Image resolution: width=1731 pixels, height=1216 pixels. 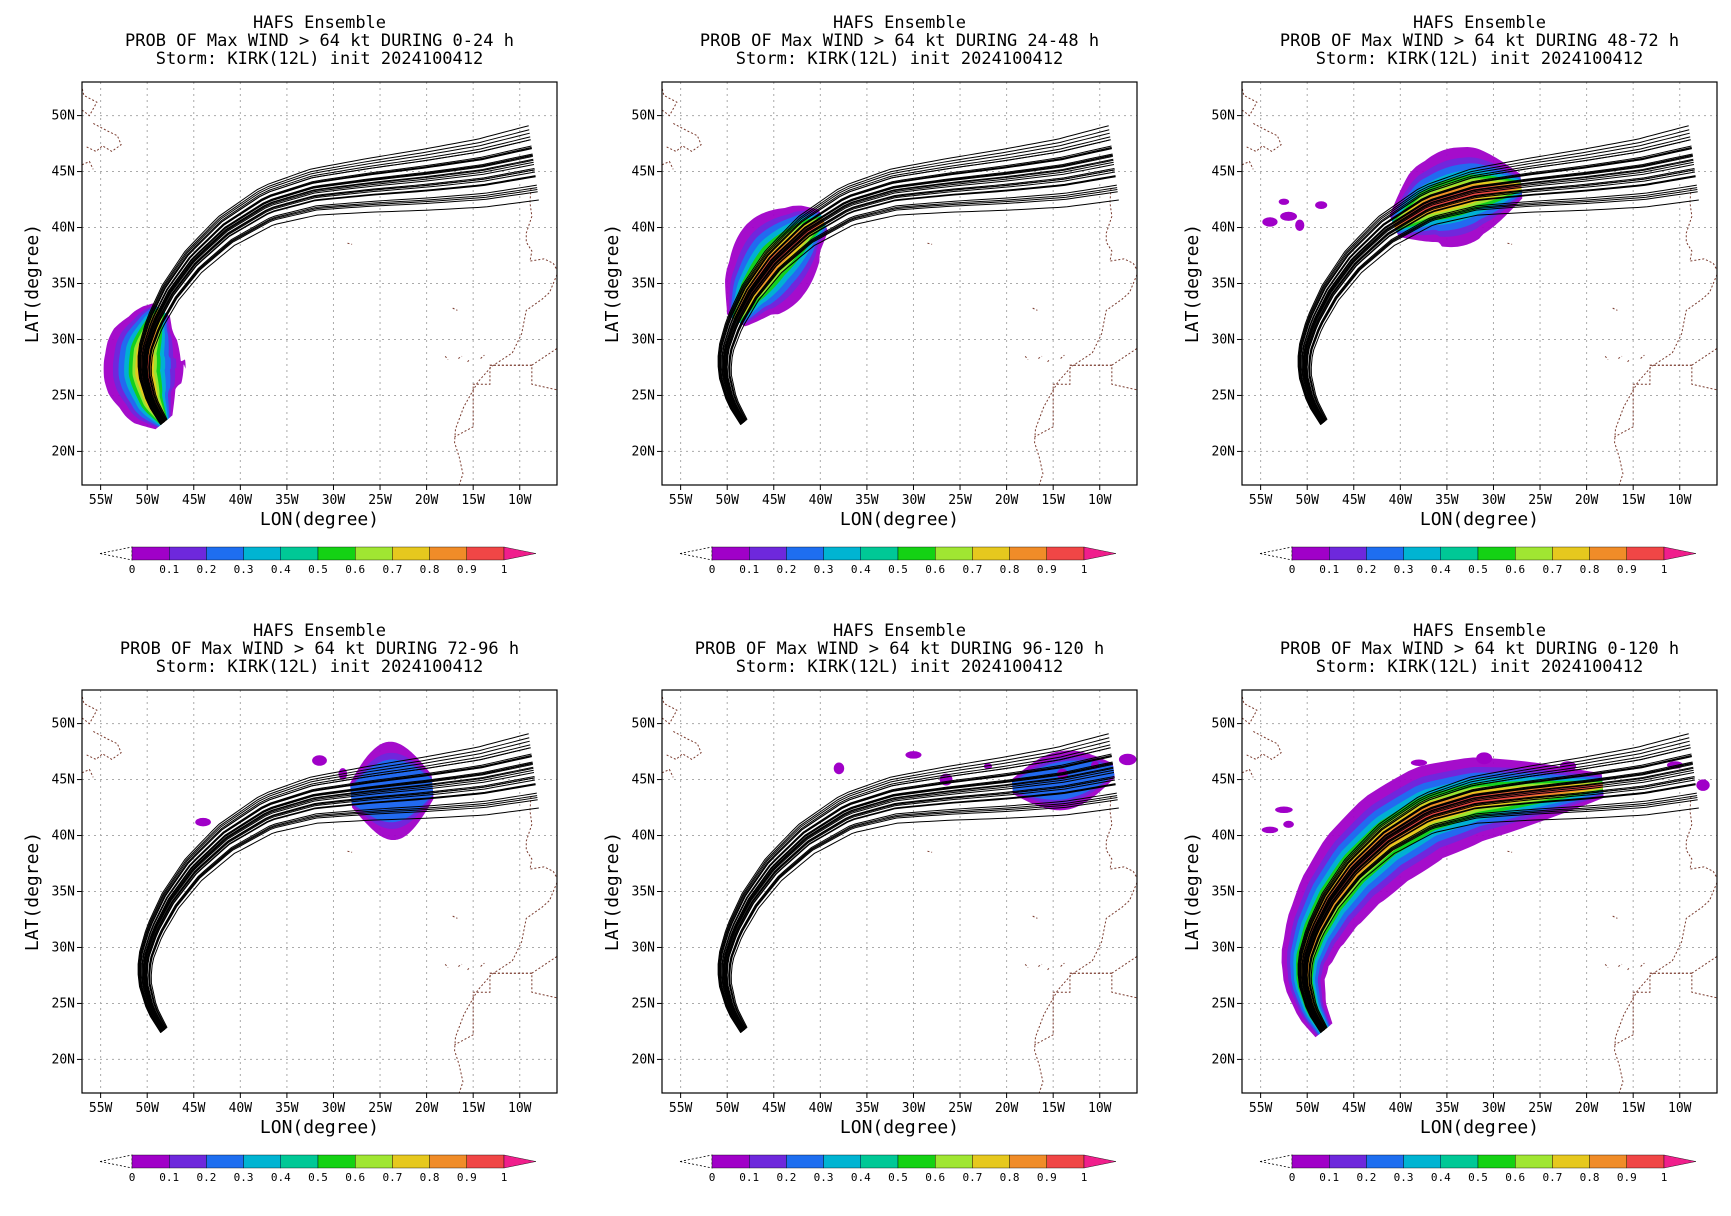 I want to click on ensemble-tracks, so click(x=338, y=275).